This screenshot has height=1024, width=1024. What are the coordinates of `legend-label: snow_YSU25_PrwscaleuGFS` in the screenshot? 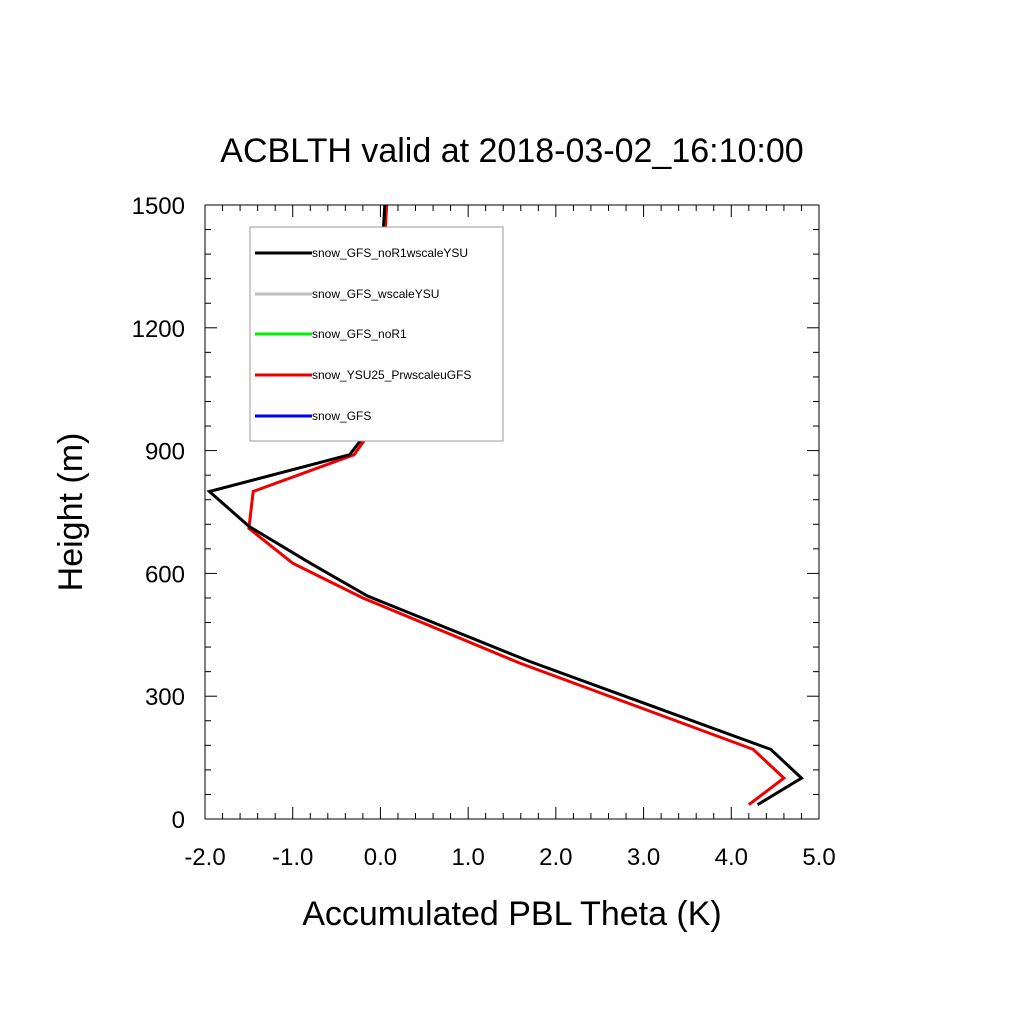 It's located at (391, 375).